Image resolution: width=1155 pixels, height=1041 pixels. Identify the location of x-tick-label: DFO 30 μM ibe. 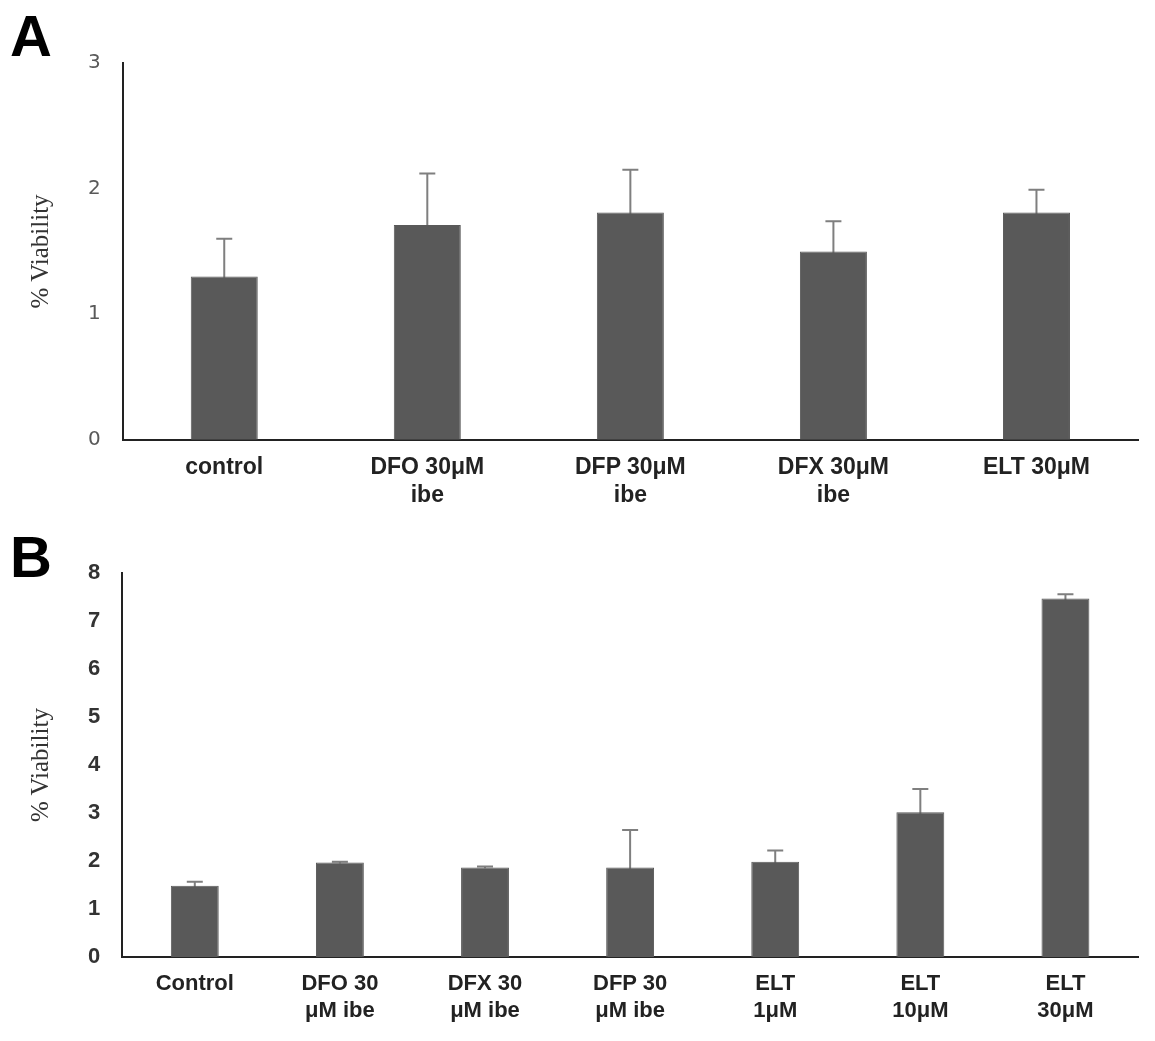
(340, 996).